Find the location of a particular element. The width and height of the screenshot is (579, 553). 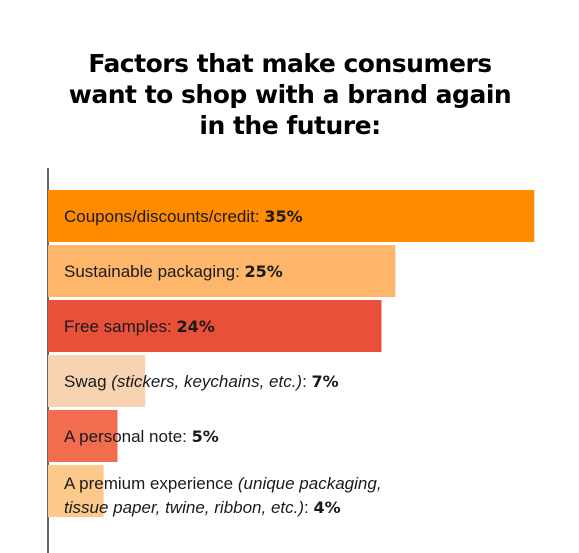

bar-value-label: 35% is located at coordinates (283, 216).